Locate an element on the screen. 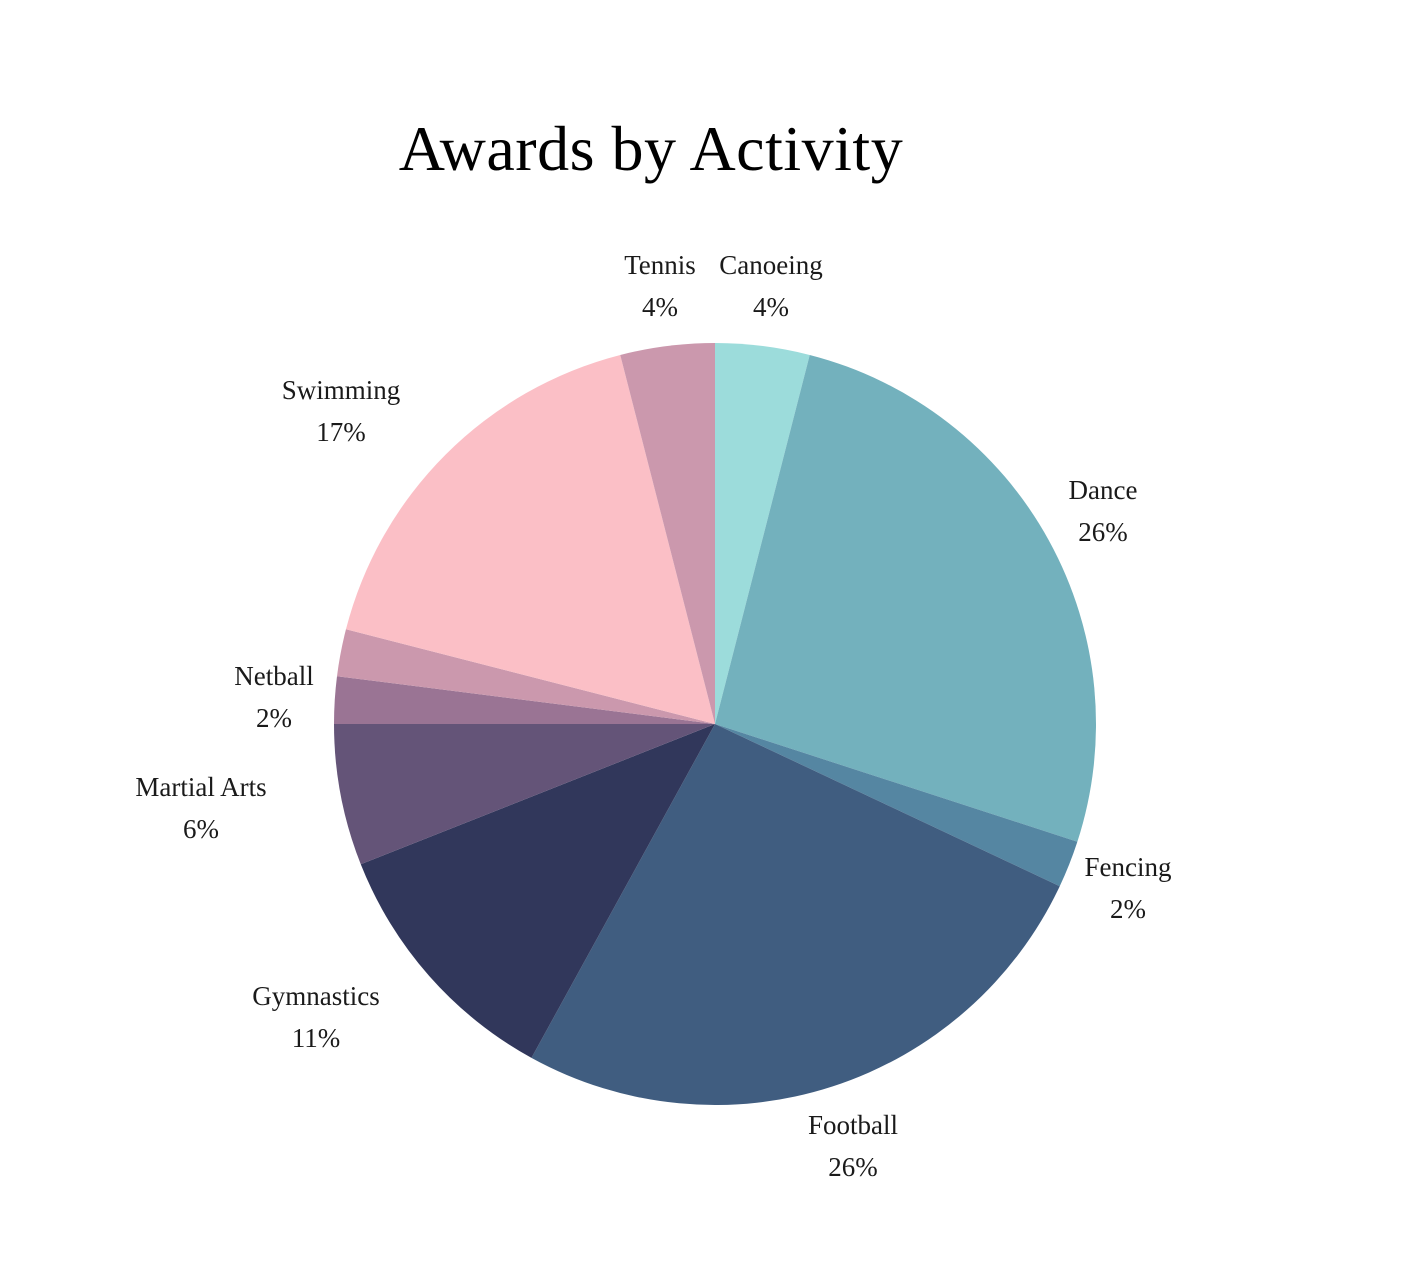 The height and width of the screenshot is (1276, 1401). pie-slice-dance is located at coordinates (905, 598).